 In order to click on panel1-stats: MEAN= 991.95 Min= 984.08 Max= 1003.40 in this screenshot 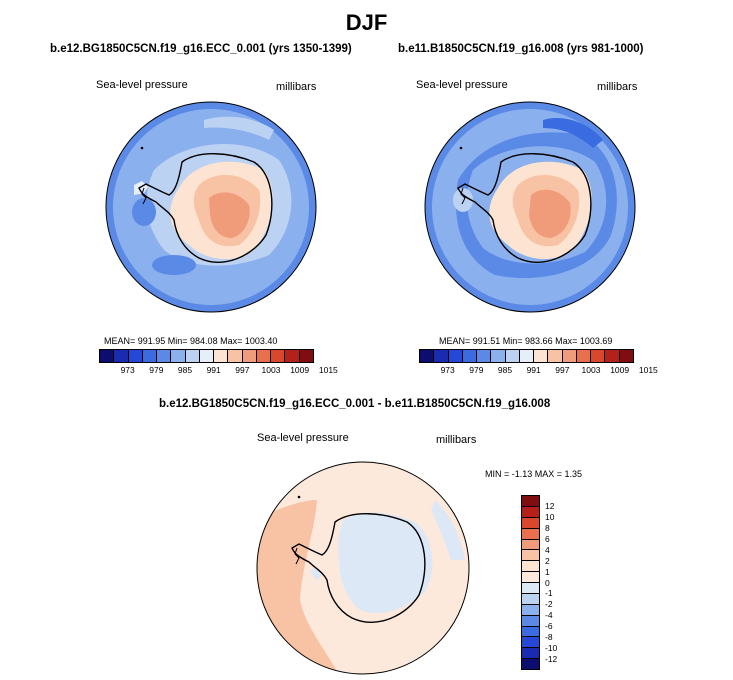, I will do `click(191, 341)`.